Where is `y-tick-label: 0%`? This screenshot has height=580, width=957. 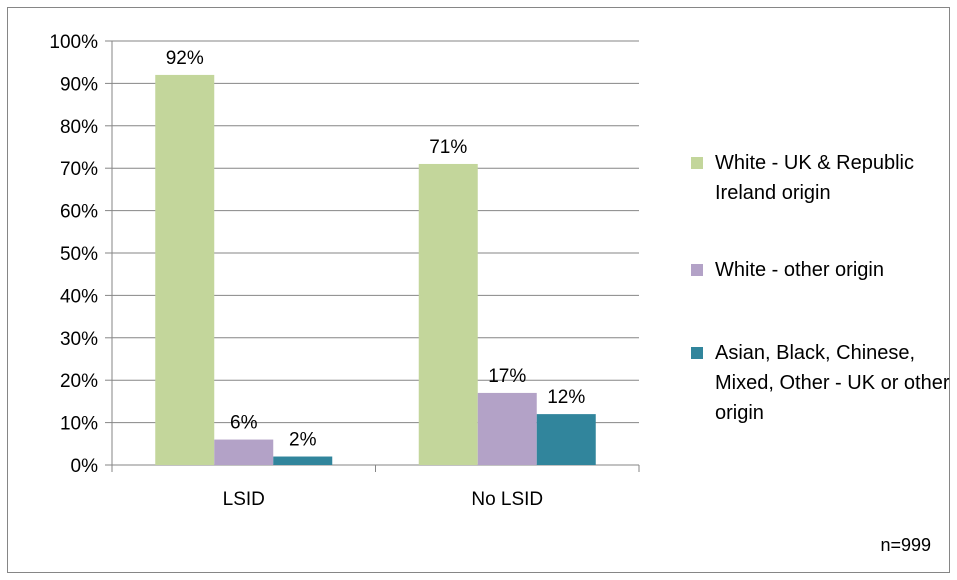 y-tick-label: 0% is located at coordinates (85, 466).